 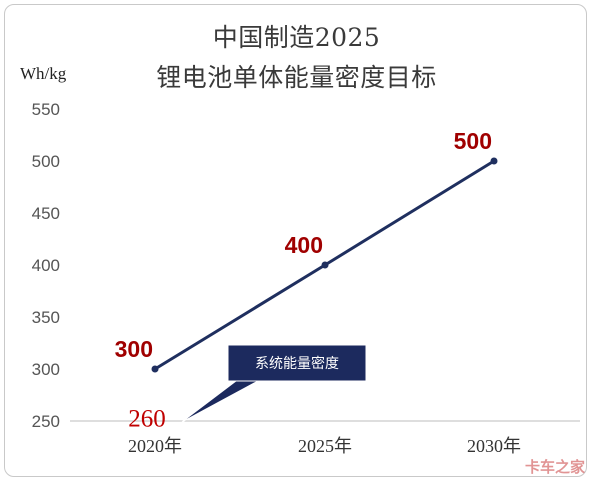 What do you see at coordinates (296, 37) in the screenshot?
I see `chart-title-line1: 中国制造2025` at bounding box center [296, 37].